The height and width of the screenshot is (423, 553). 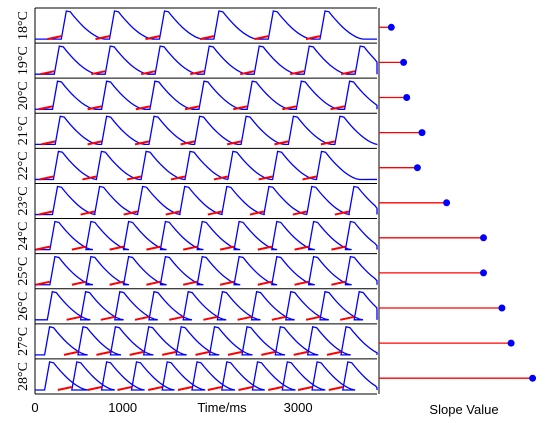 I want to click on trace-row: 22°C, so click(x=197, y=165).